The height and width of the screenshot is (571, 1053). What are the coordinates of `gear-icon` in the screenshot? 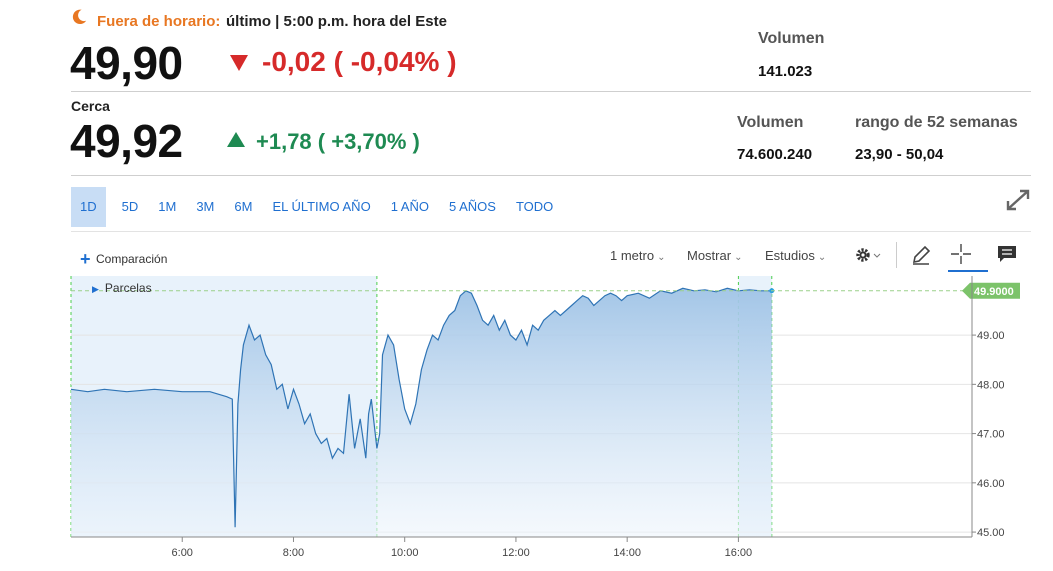 It's located at (869, 255).